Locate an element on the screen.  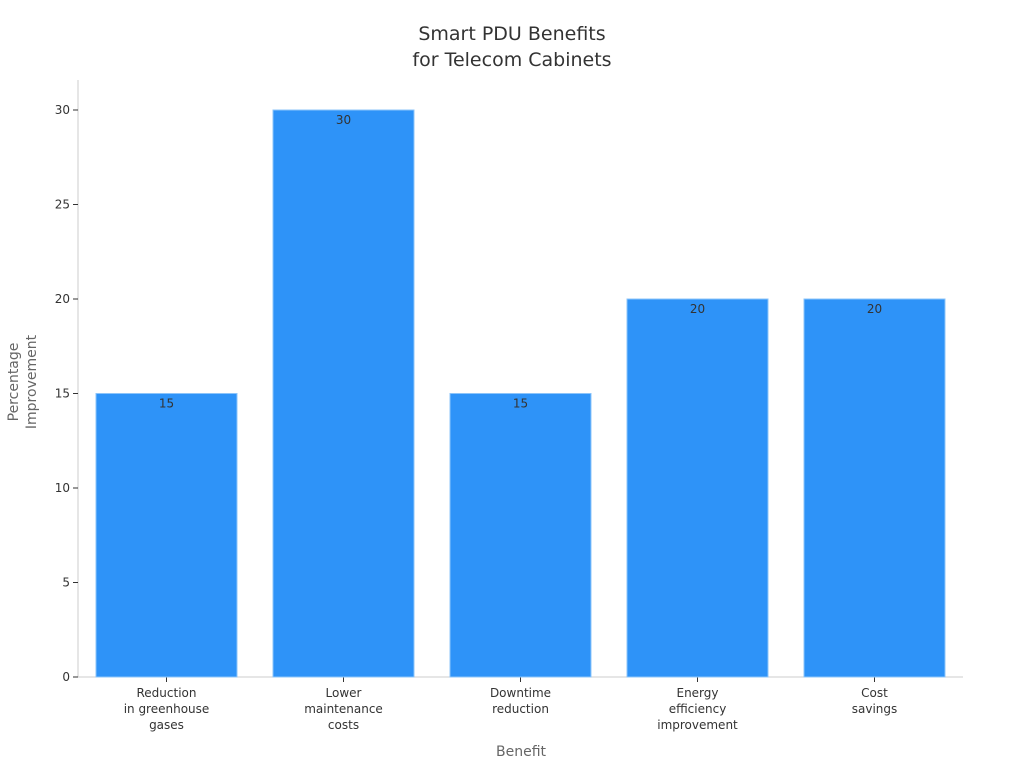
x-axis-label: Benefit is located at coordinates (521, 752).